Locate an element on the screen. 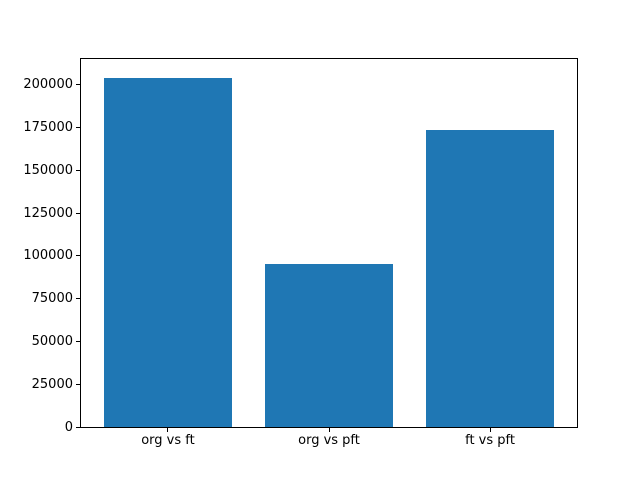 The image size is (640, 480). bar-org-vs-ft is located at coordinates (168, 252).